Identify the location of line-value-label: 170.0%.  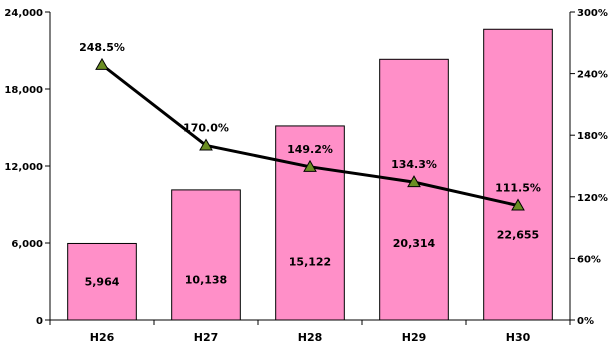
(206, 127).